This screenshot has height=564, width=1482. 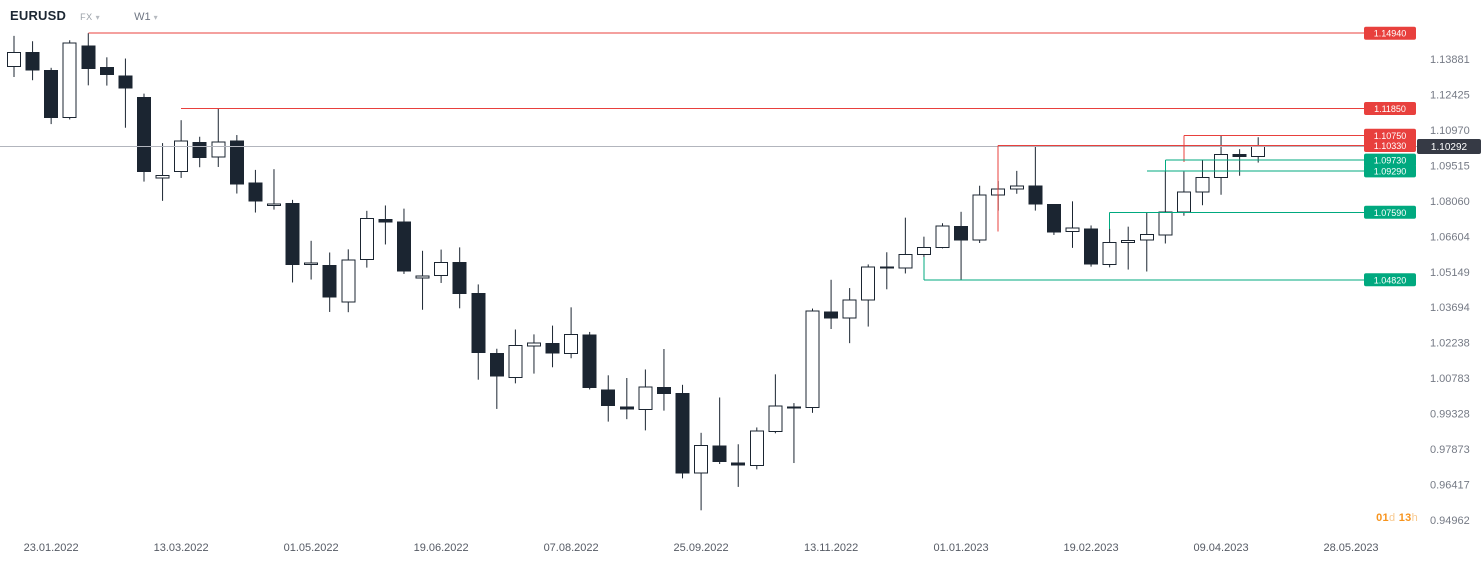 What do you see at coordinates (1169, 272) in the screenshot?
I see `level-1.04820: 1.04820` at bounding box center [1169, 272].